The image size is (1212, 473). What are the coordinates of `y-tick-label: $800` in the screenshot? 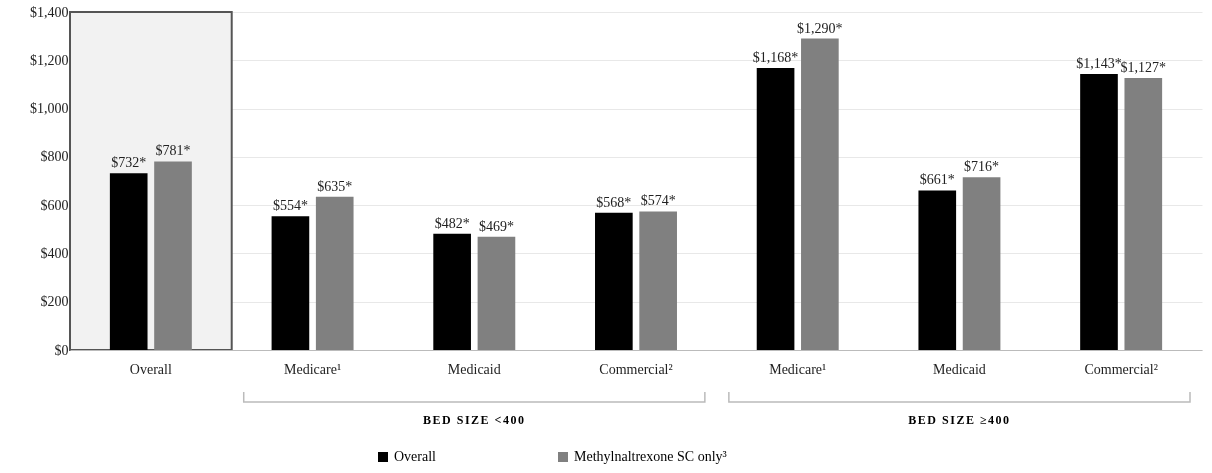 It's located at (54, 157).